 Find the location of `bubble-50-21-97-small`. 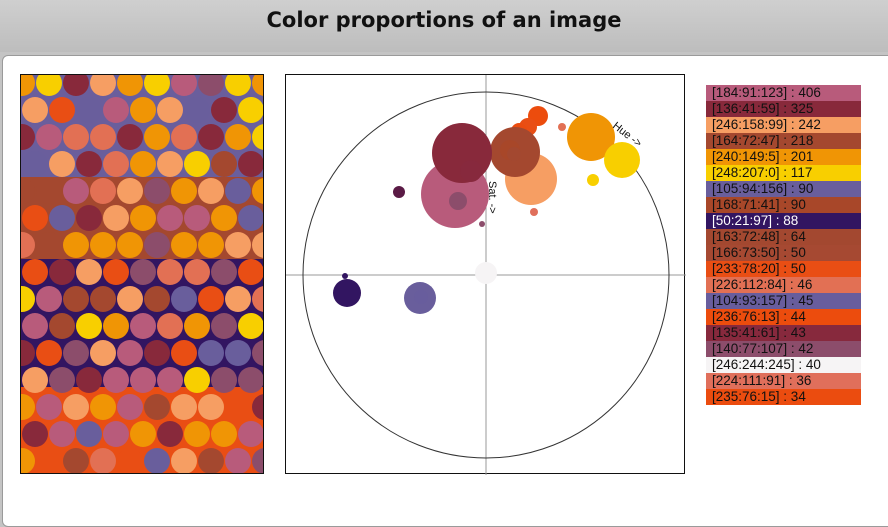

bubble-50-21-97-small is located at coordinates (345, 276).